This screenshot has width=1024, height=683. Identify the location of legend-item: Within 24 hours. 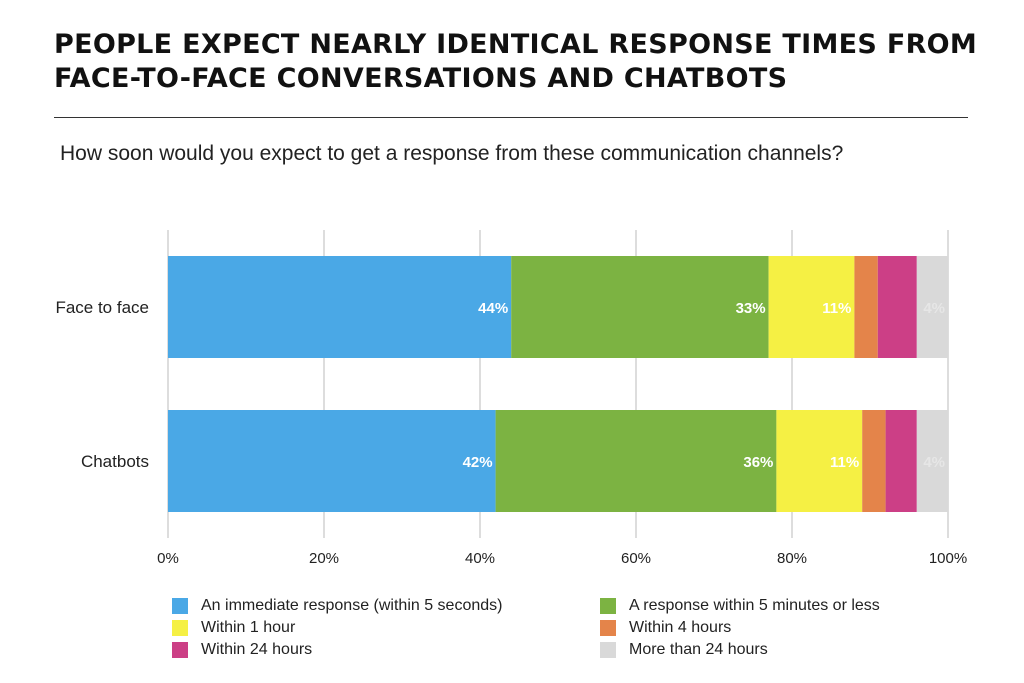
(242, 650).